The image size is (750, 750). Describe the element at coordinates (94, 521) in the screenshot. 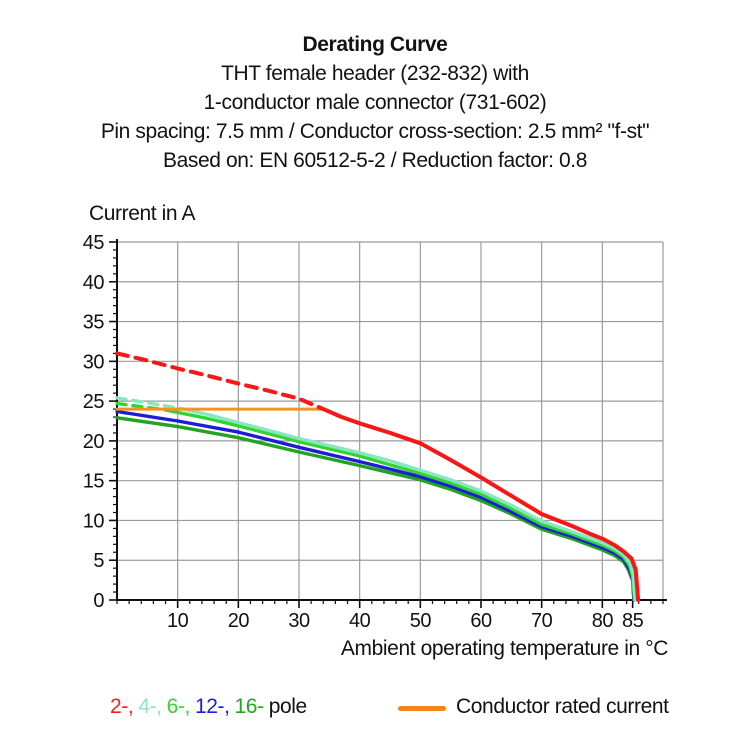

I see `y-tick-label: 10` at that location.